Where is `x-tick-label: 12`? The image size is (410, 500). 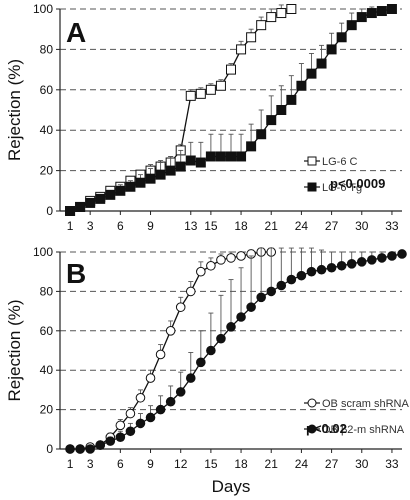
x-tick-label: 12 is located at coordinates (181, 464).